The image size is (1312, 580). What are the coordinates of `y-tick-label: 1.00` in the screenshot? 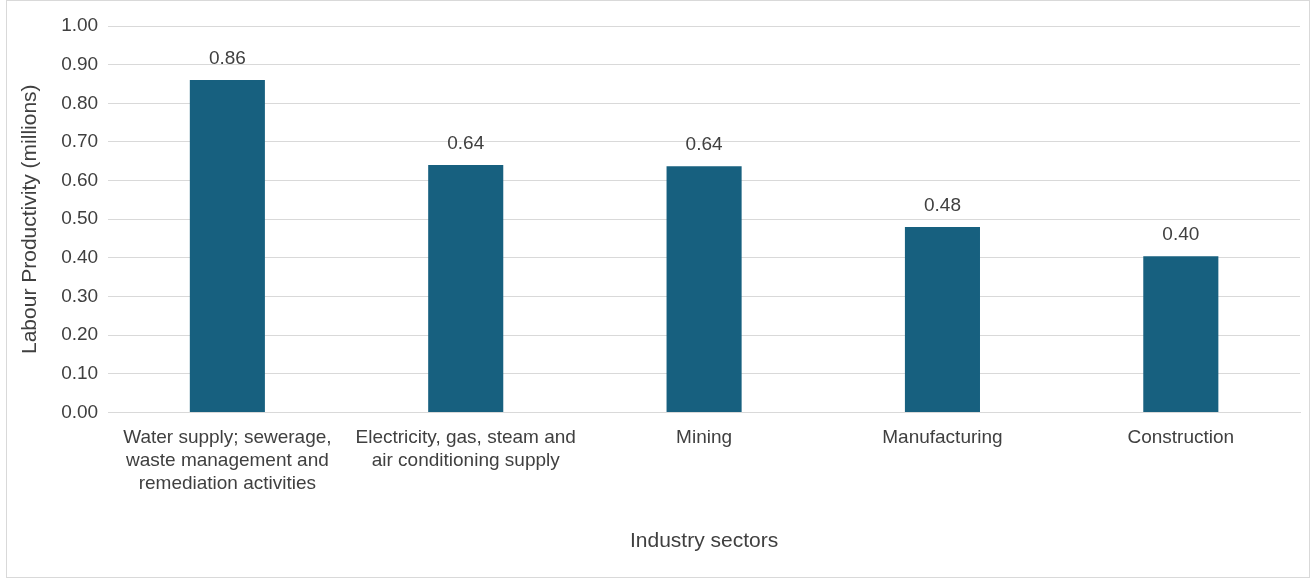 It's located at (80, 25).